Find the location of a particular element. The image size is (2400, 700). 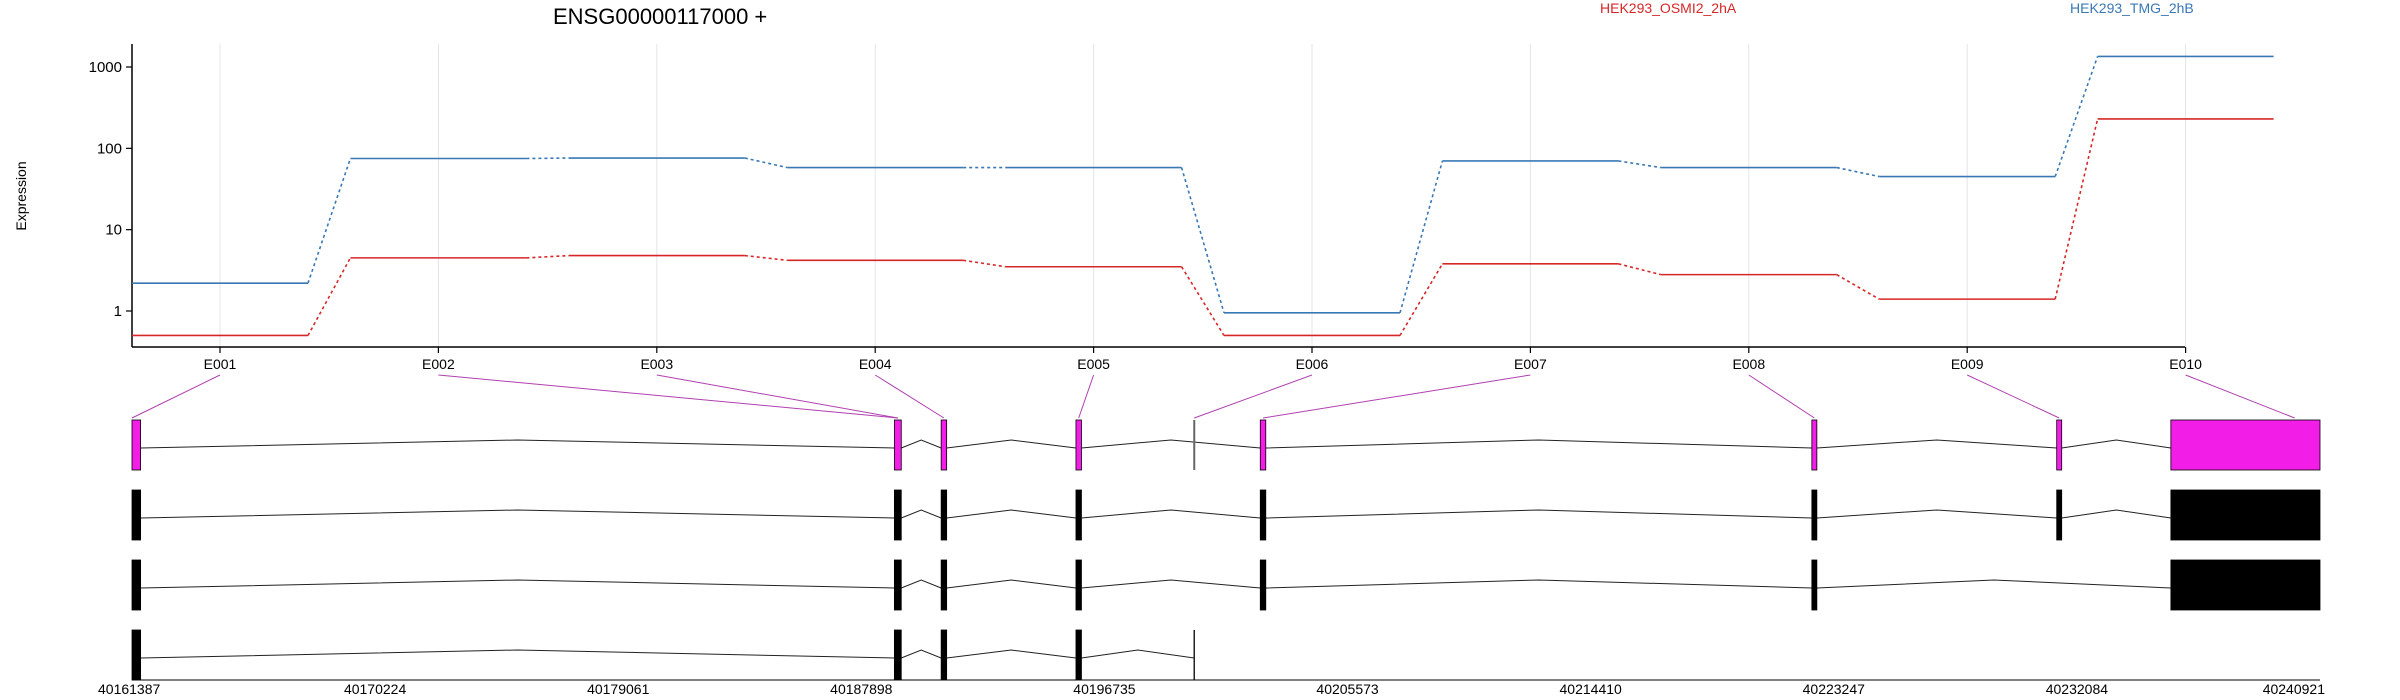

legend-label-series-1: HEK293_OSMI2_2hA is located at coordinates (1668, 8).